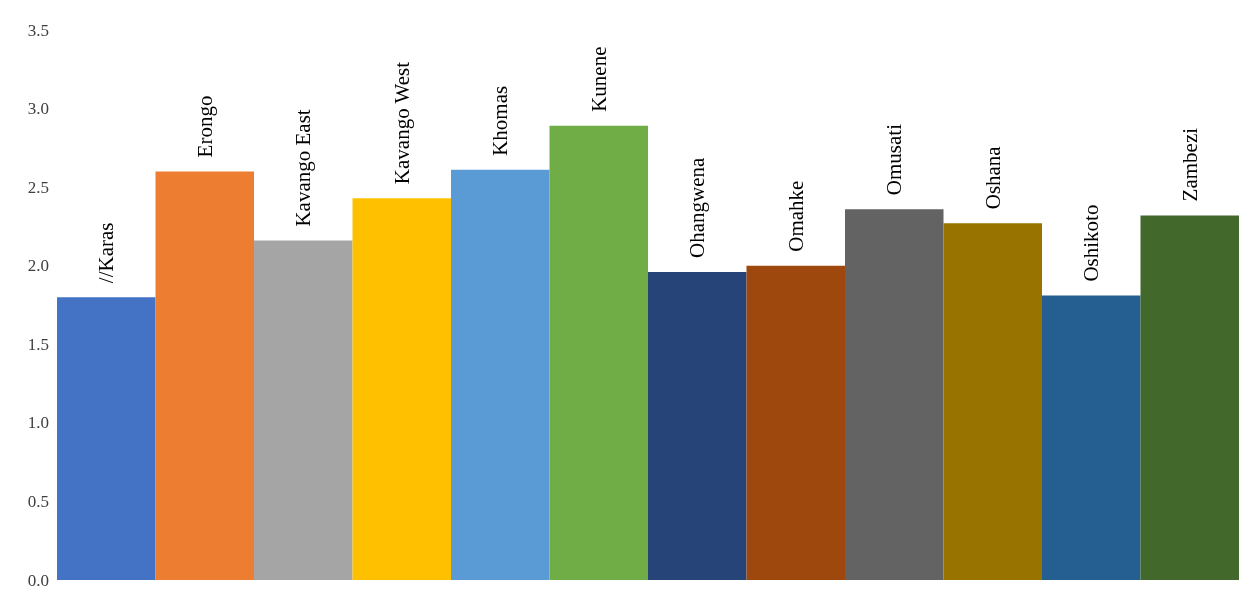 The image size is (1239, 590). I want to click on x-tick-label: Khomas, so click(500, 120).